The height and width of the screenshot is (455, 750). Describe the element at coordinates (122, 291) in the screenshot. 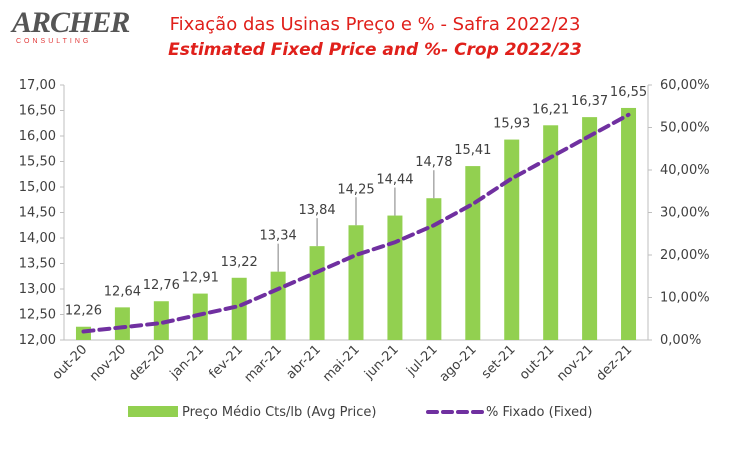

I see `bar-data-label: 12,64` at that location.